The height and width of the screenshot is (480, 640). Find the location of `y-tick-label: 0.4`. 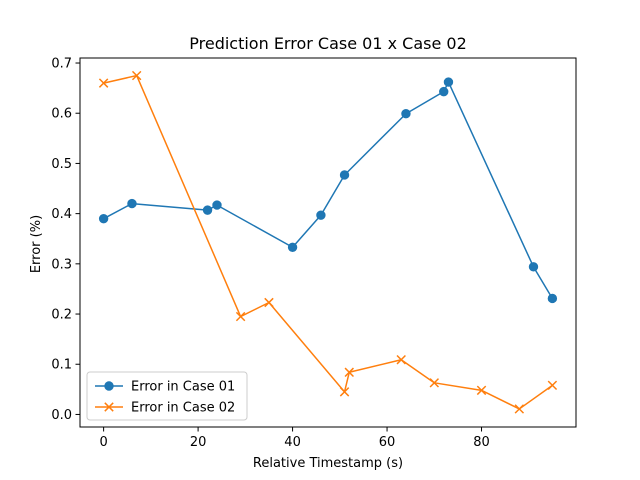

y-tick-label: 0.4 is located at coordinates (61, 214).